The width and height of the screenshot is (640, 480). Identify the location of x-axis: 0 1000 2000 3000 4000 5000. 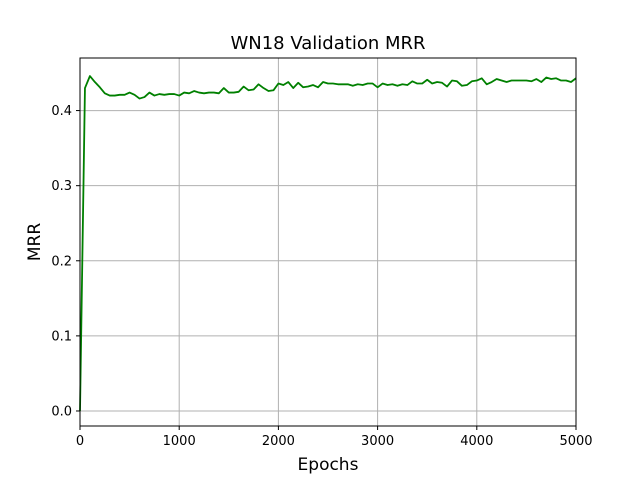
(334, 437).